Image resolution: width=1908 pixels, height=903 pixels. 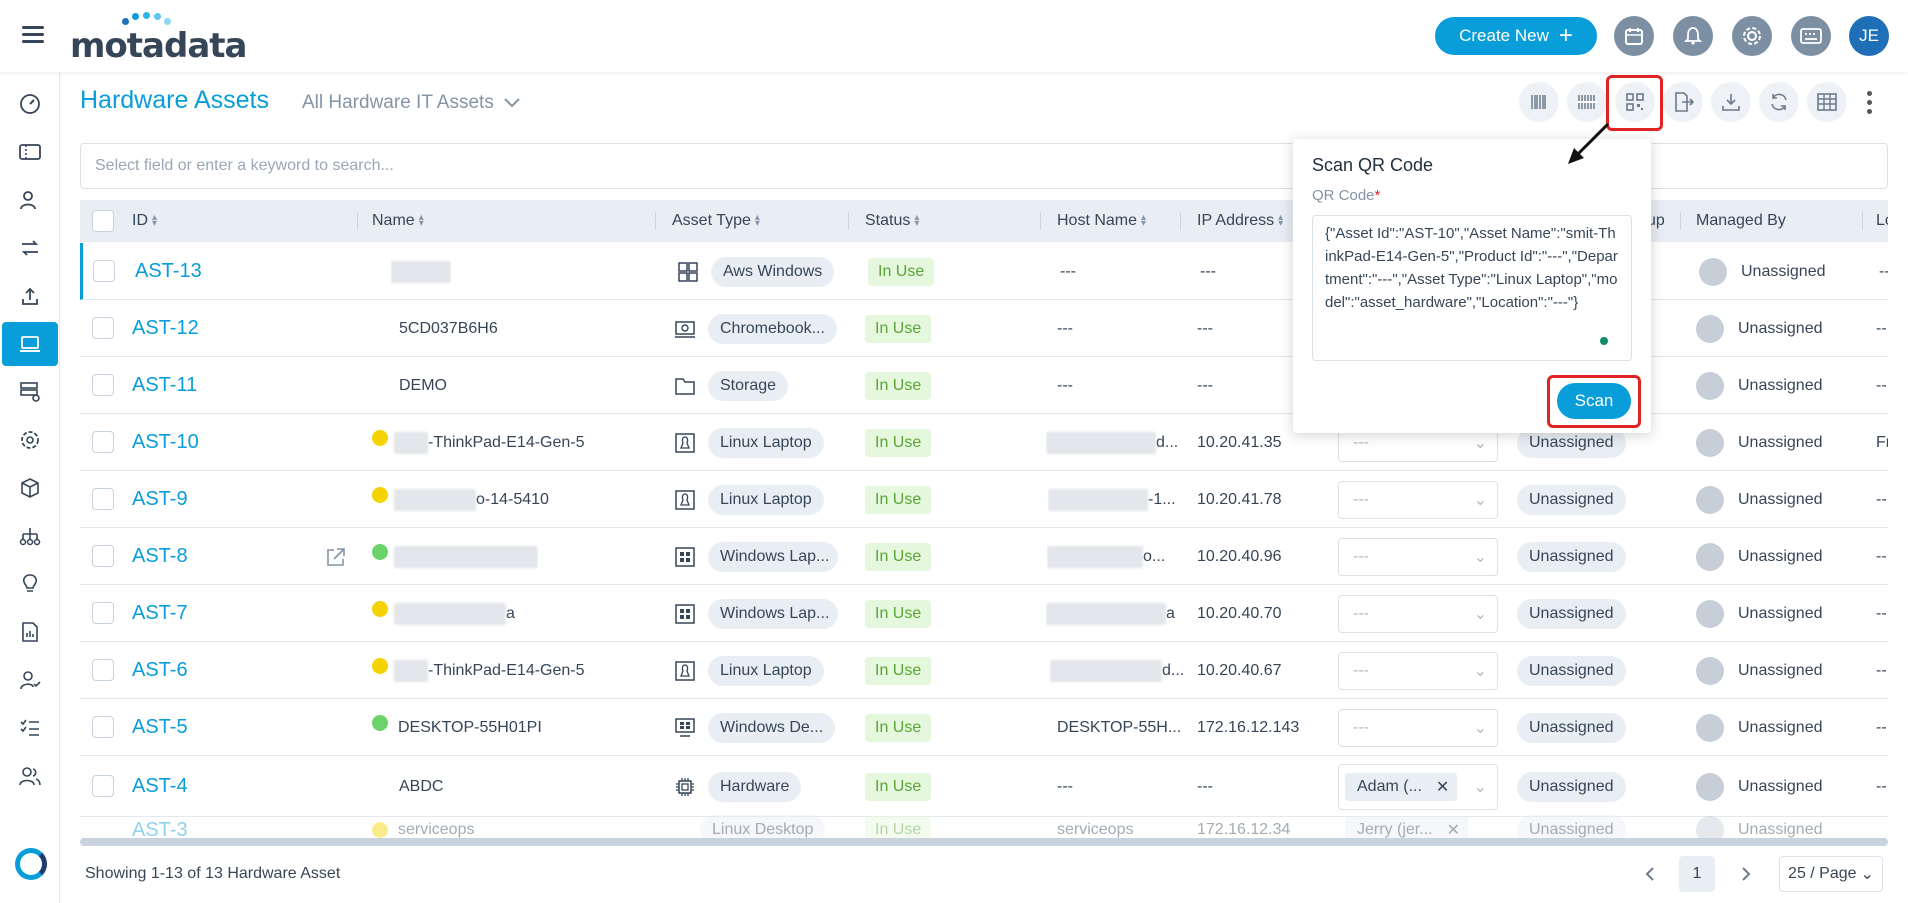 I want to click on open-external-icon, so click(x=336, y=556).